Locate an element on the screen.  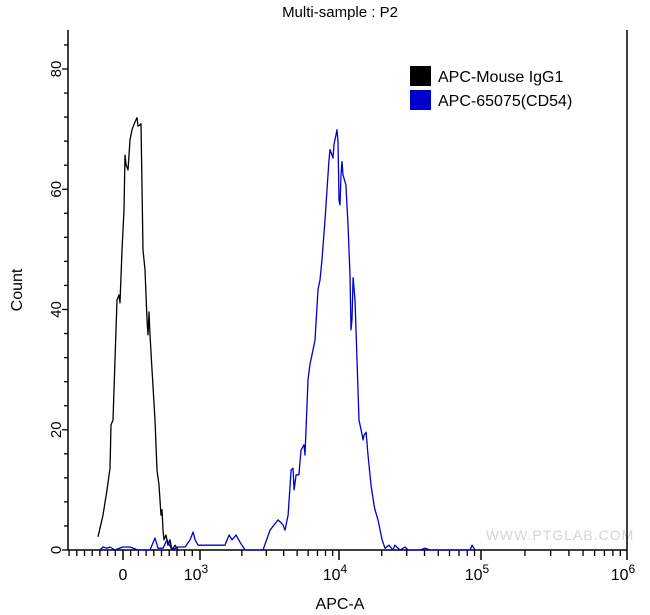
x-tick-label: 10⁵ is located at coordinates (477, 573).